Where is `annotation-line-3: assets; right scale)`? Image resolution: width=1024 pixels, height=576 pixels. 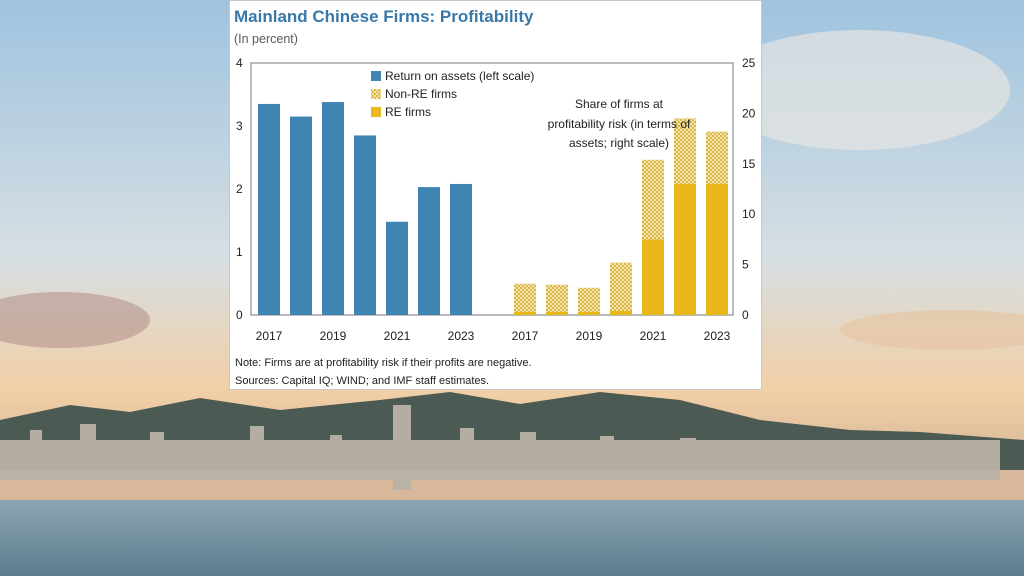
annotation-line-3: assets; right scale) is located at coordinates (619, 143).